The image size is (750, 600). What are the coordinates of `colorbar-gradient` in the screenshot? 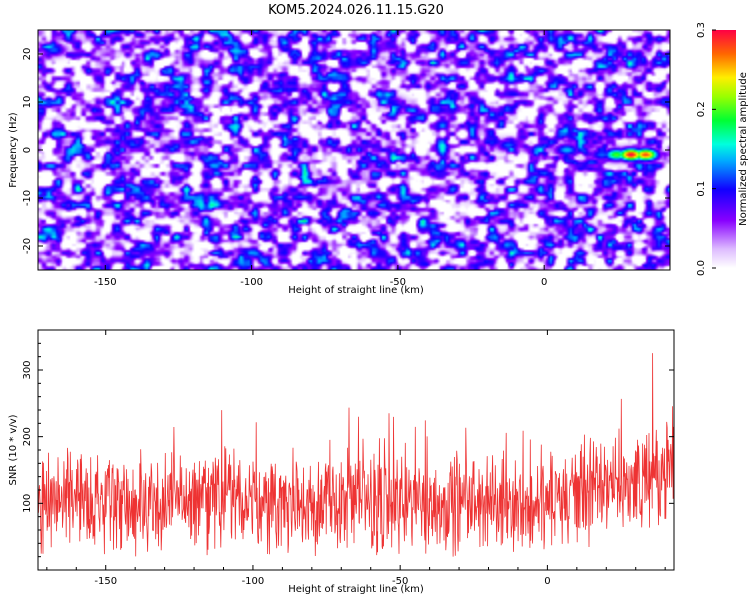 It's located at (724, 149).